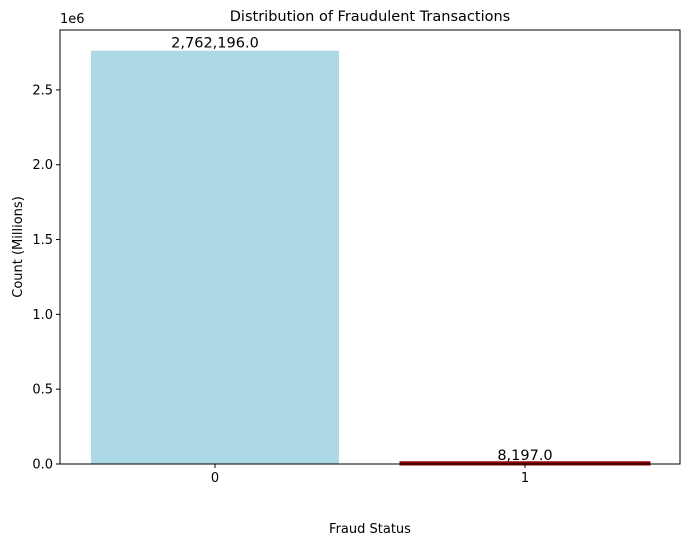 The height and width of the screenshot is (545, 691). What do you see at coordinates (370, 529) in the screenshot?
I see `x-axis-label: Fraud Status` at bounding box center [370, 529].